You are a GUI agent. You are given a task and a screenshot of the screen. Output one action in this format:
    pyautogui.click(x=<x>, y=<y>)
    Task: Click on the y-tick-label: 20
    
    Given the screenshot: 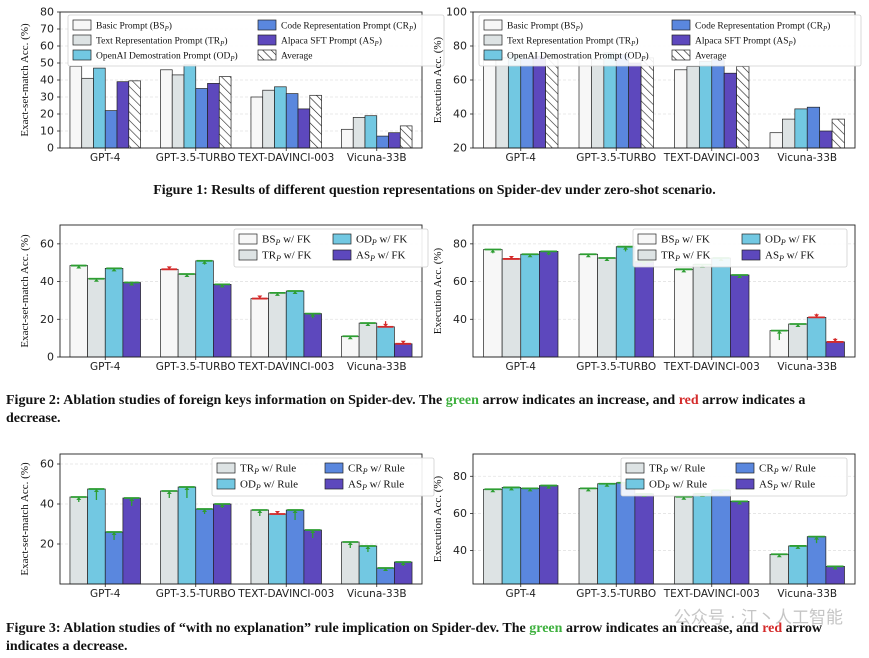 What is the action you would take?
    pyautogui.click(x=47, y=319)
    